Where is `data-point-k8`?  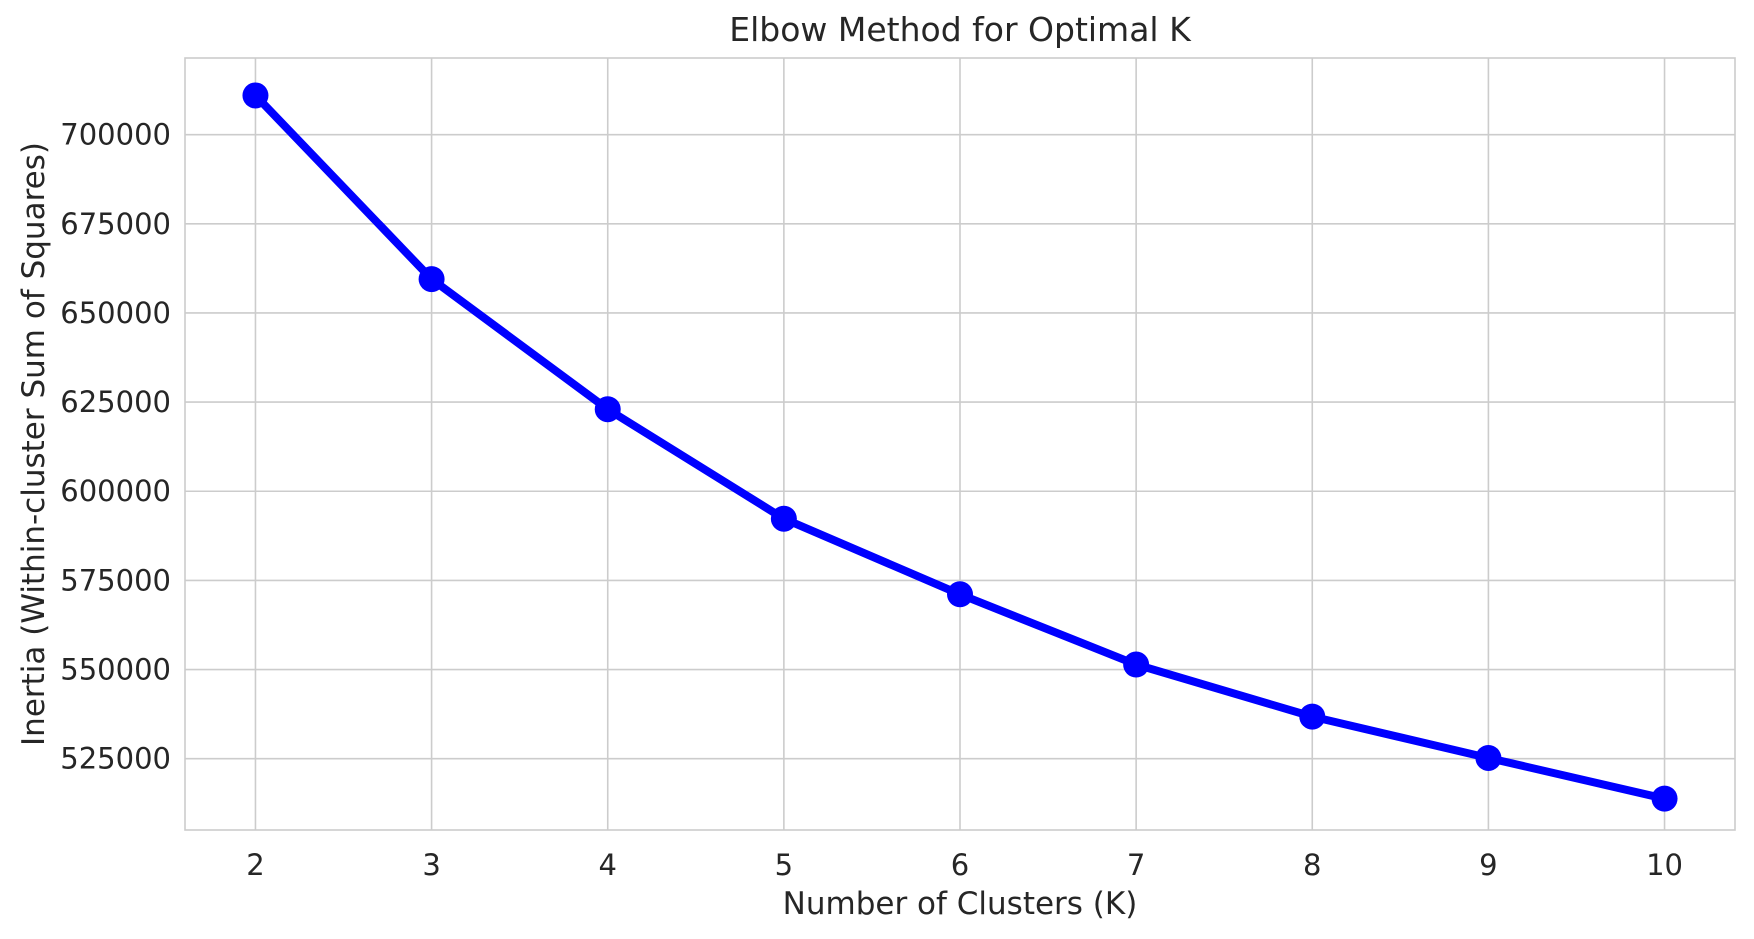
data-point-k8 is located at coordinates (1312, 716).